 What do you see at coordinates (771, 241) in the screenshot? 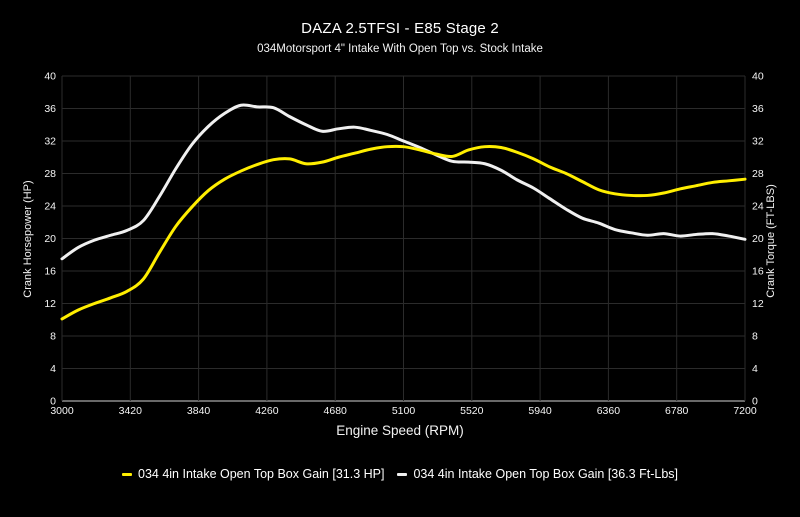
I see `right-axis-title: Crank Torque (FT-LBS)` at bounding box center [771, 241].